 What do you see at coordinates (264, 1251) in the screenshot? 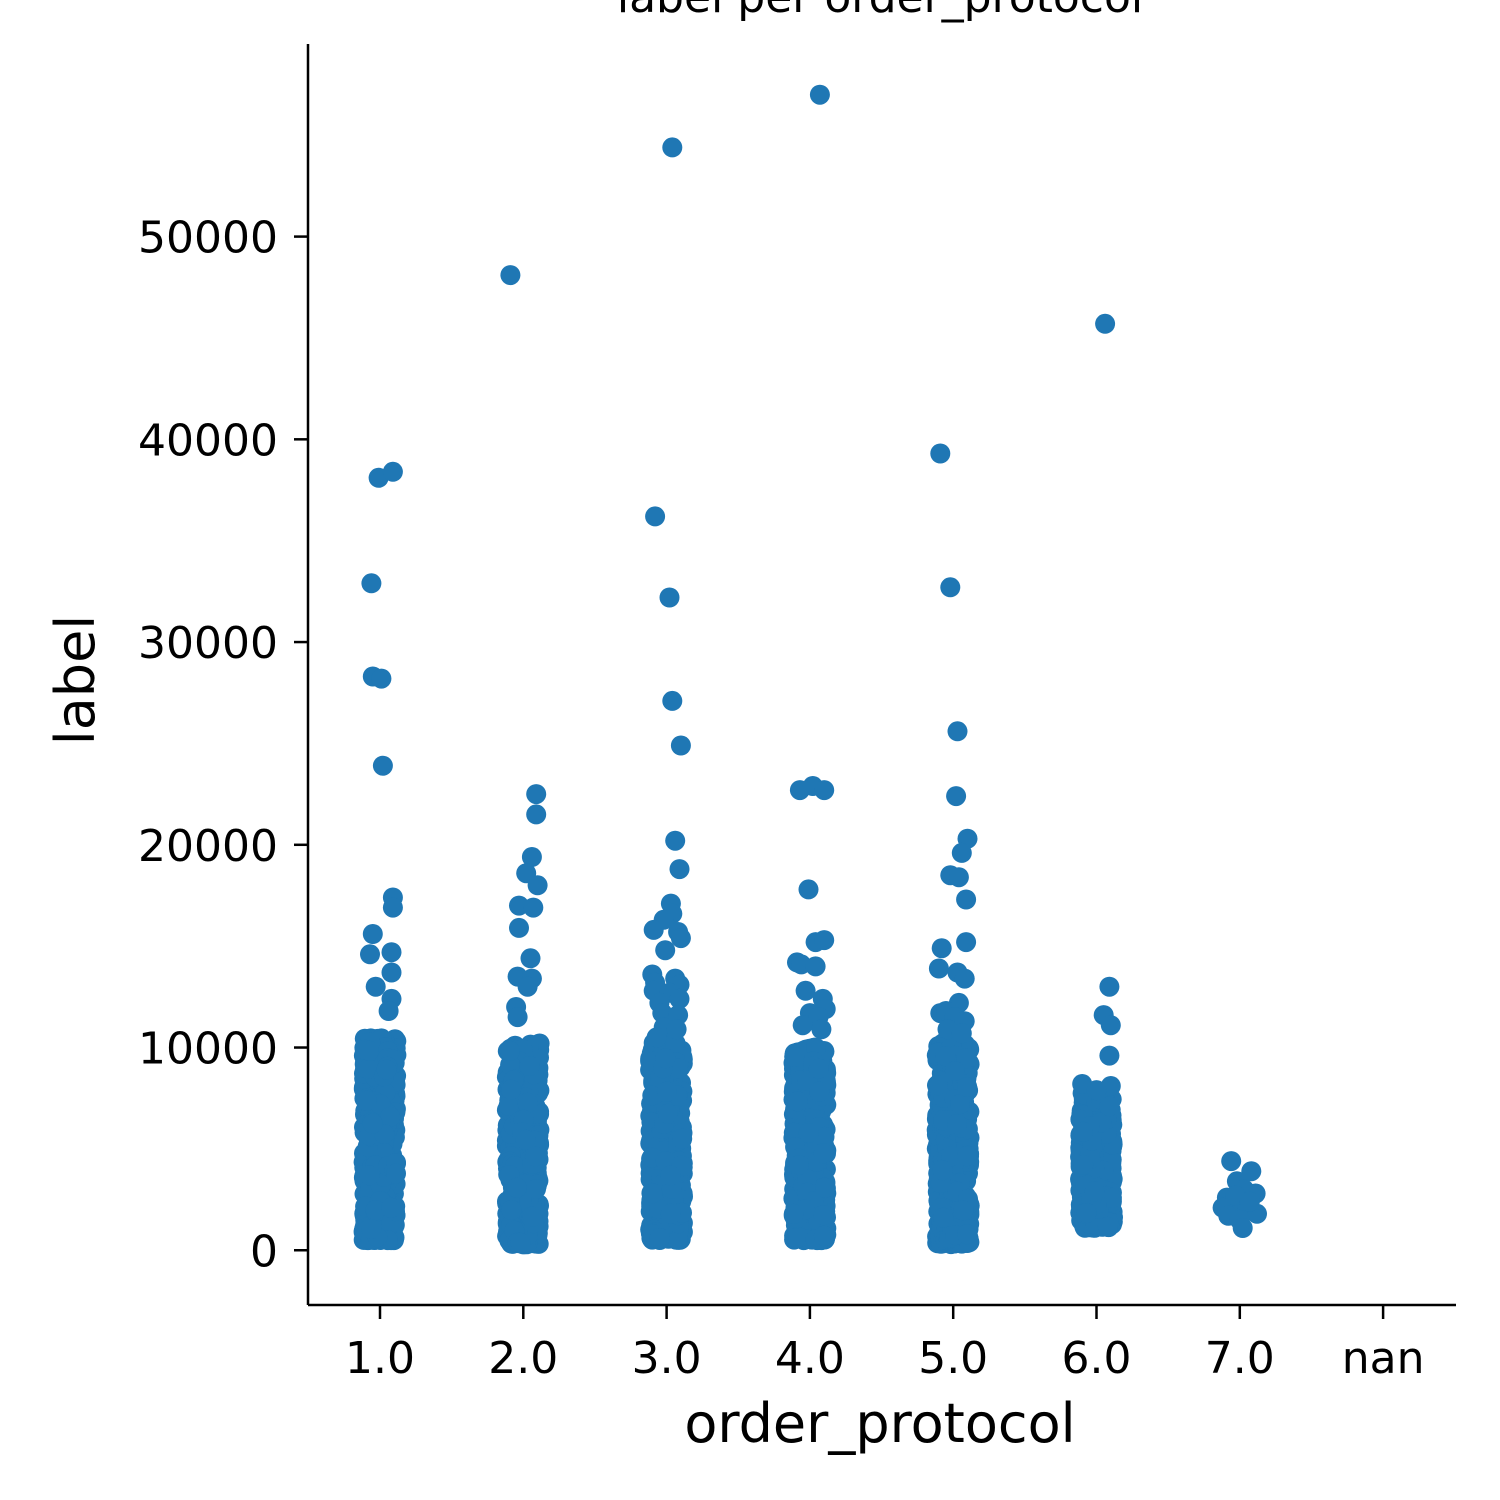
I see `y-tick-label: 0` at bounding box center [264, 1251].